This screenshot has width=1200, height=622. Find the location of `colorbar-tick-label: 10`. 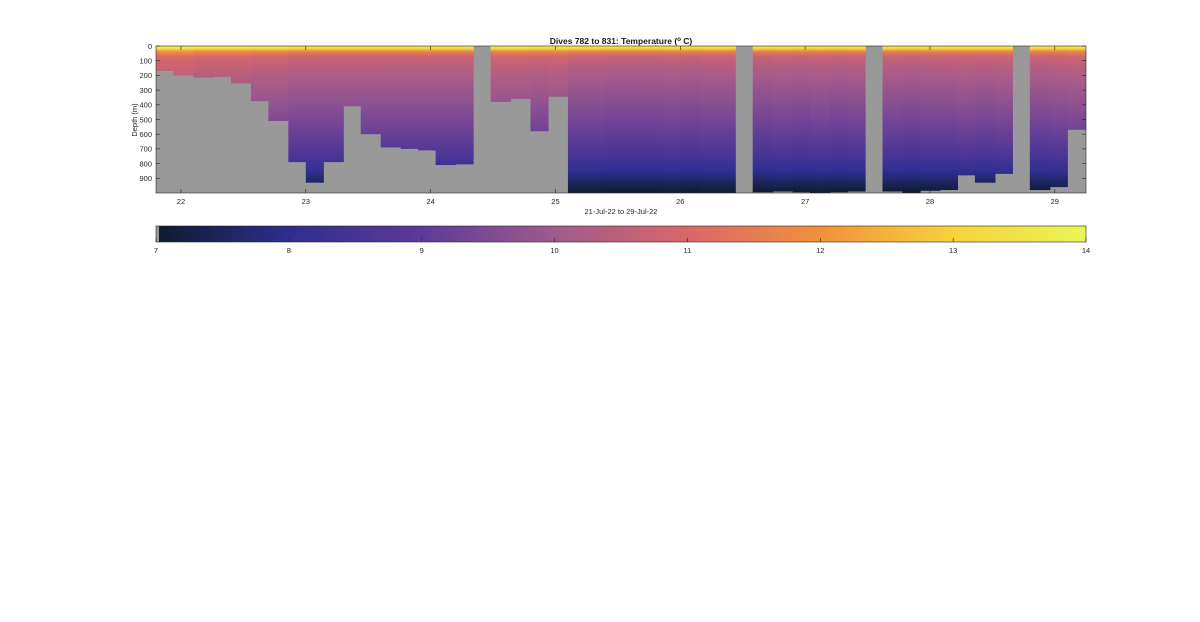

colorbar-tick-label: 10 is located at coordinates (554, 250).